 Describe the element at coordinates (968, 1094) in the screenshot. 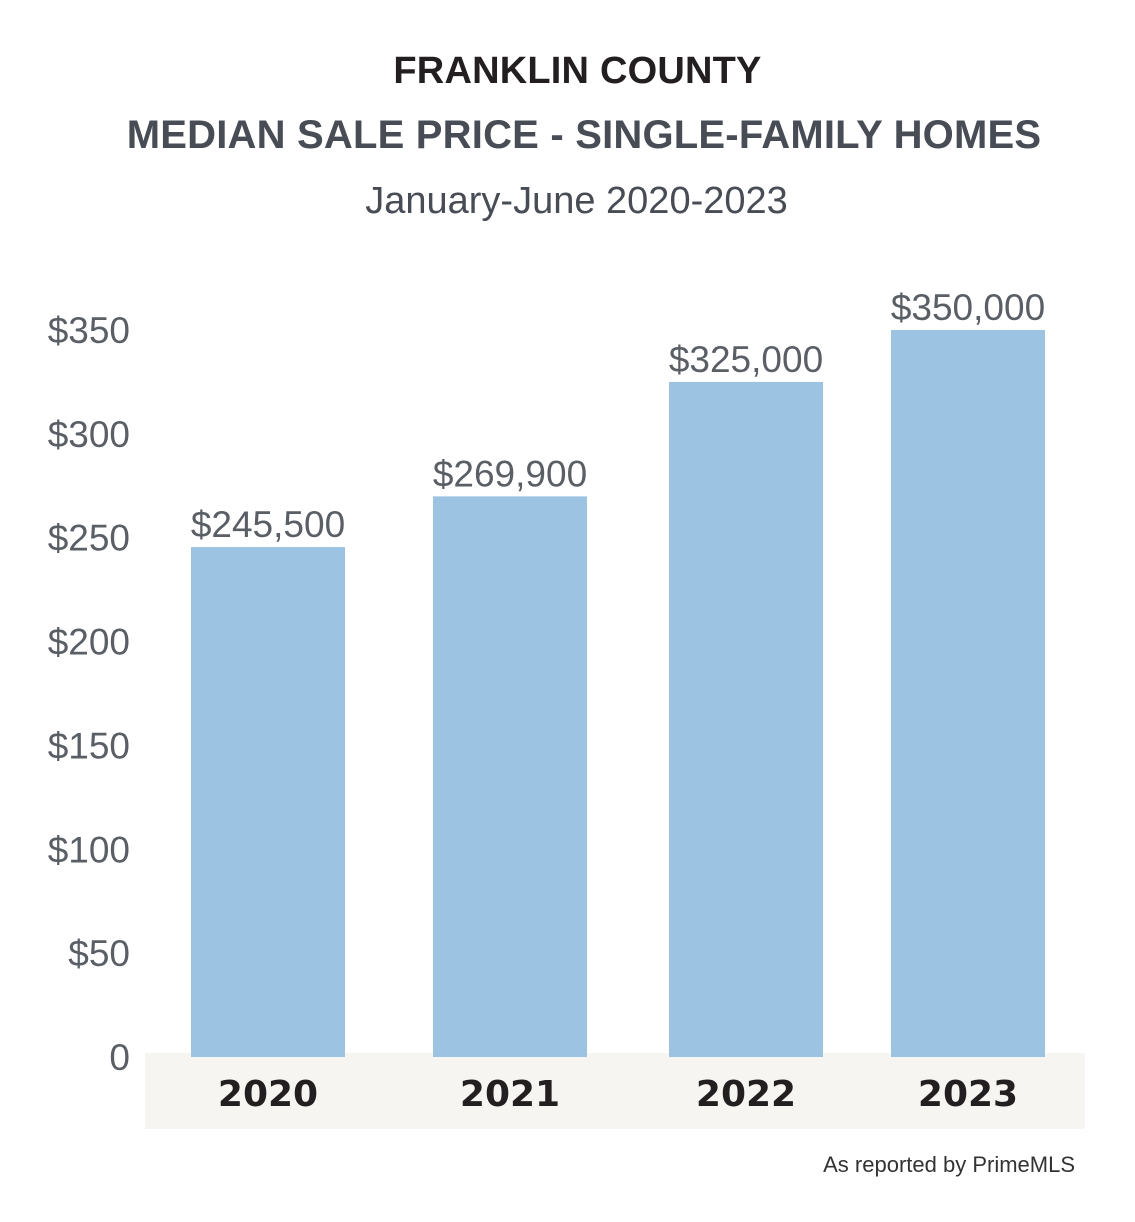

I see `x-tick-label-2023: 2023` at that location.